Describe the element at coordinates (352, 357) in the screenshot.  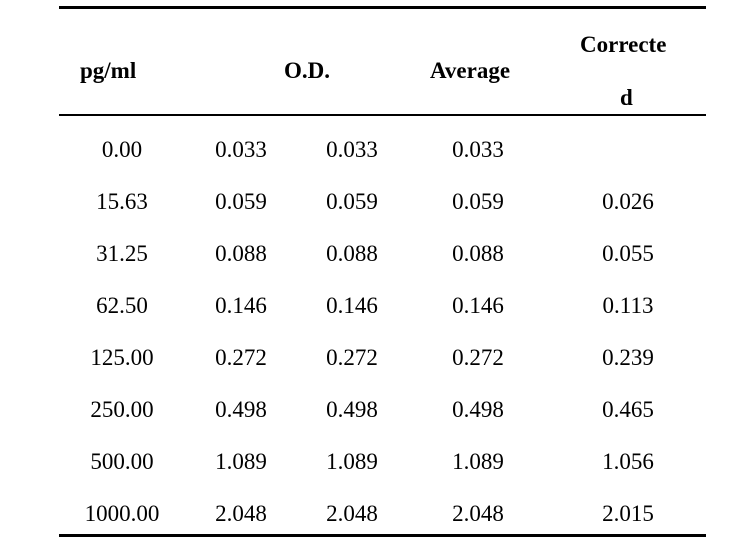
I see `cell-od-2: 0.272` at that location.